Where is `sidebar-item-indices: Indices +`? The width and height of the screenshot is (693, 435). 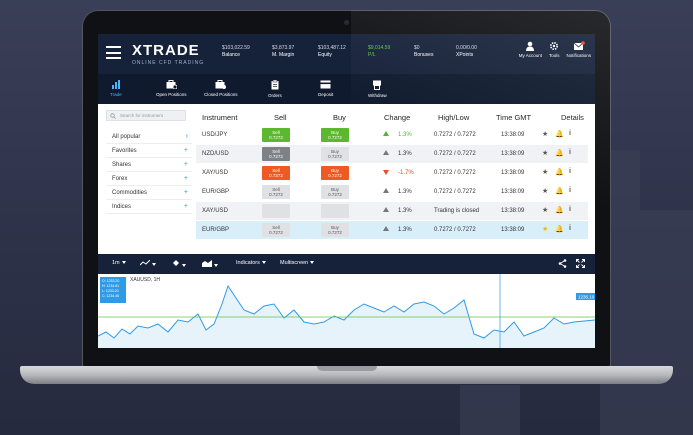 sidebar-item-indices: Indices + is located at coordinates (149, 207).